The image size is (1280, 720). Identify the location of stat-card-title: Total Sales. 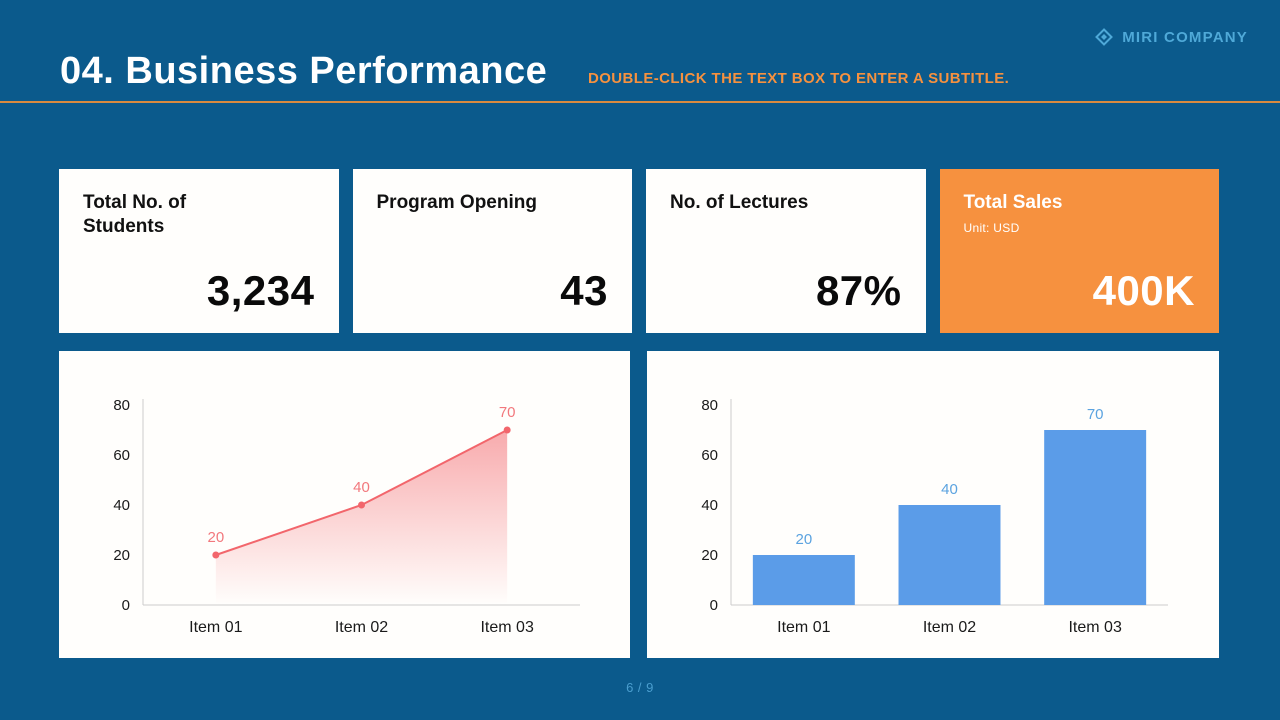
(1013, 202).